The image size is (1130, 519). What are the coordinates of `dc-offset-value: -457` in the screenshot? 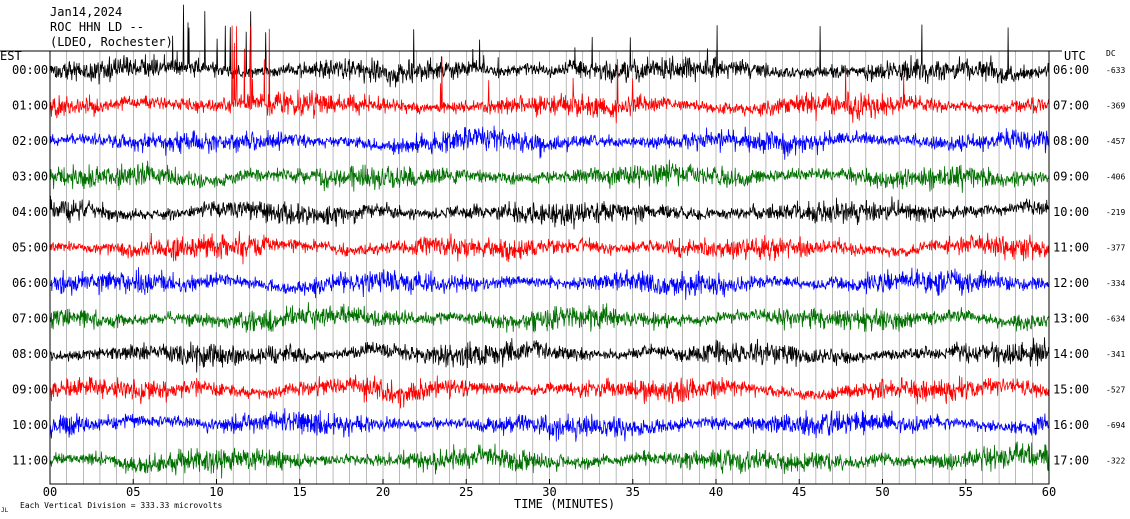 It's located at (1115, 141).